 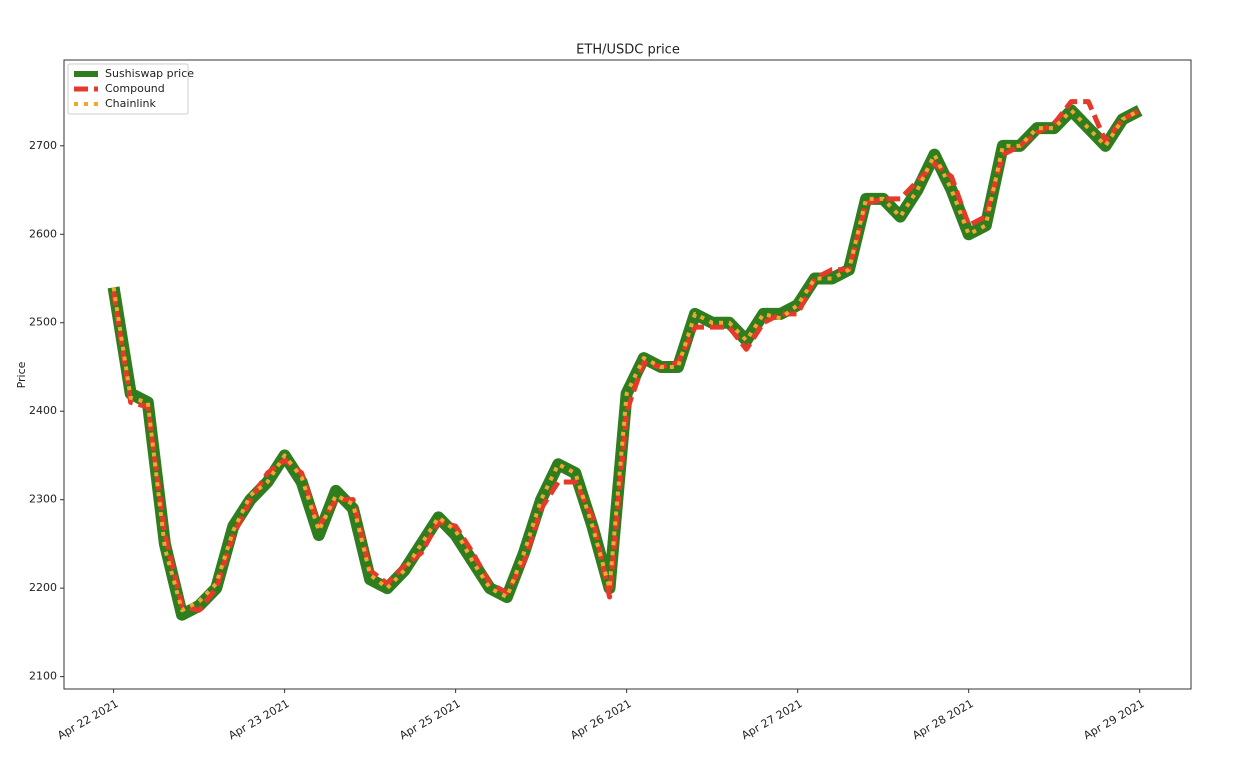 What do you see at coordinates (628, 50) in the screenshot?
I see `chart-title: ETH/USDC price` at bounding box center [628, 50].